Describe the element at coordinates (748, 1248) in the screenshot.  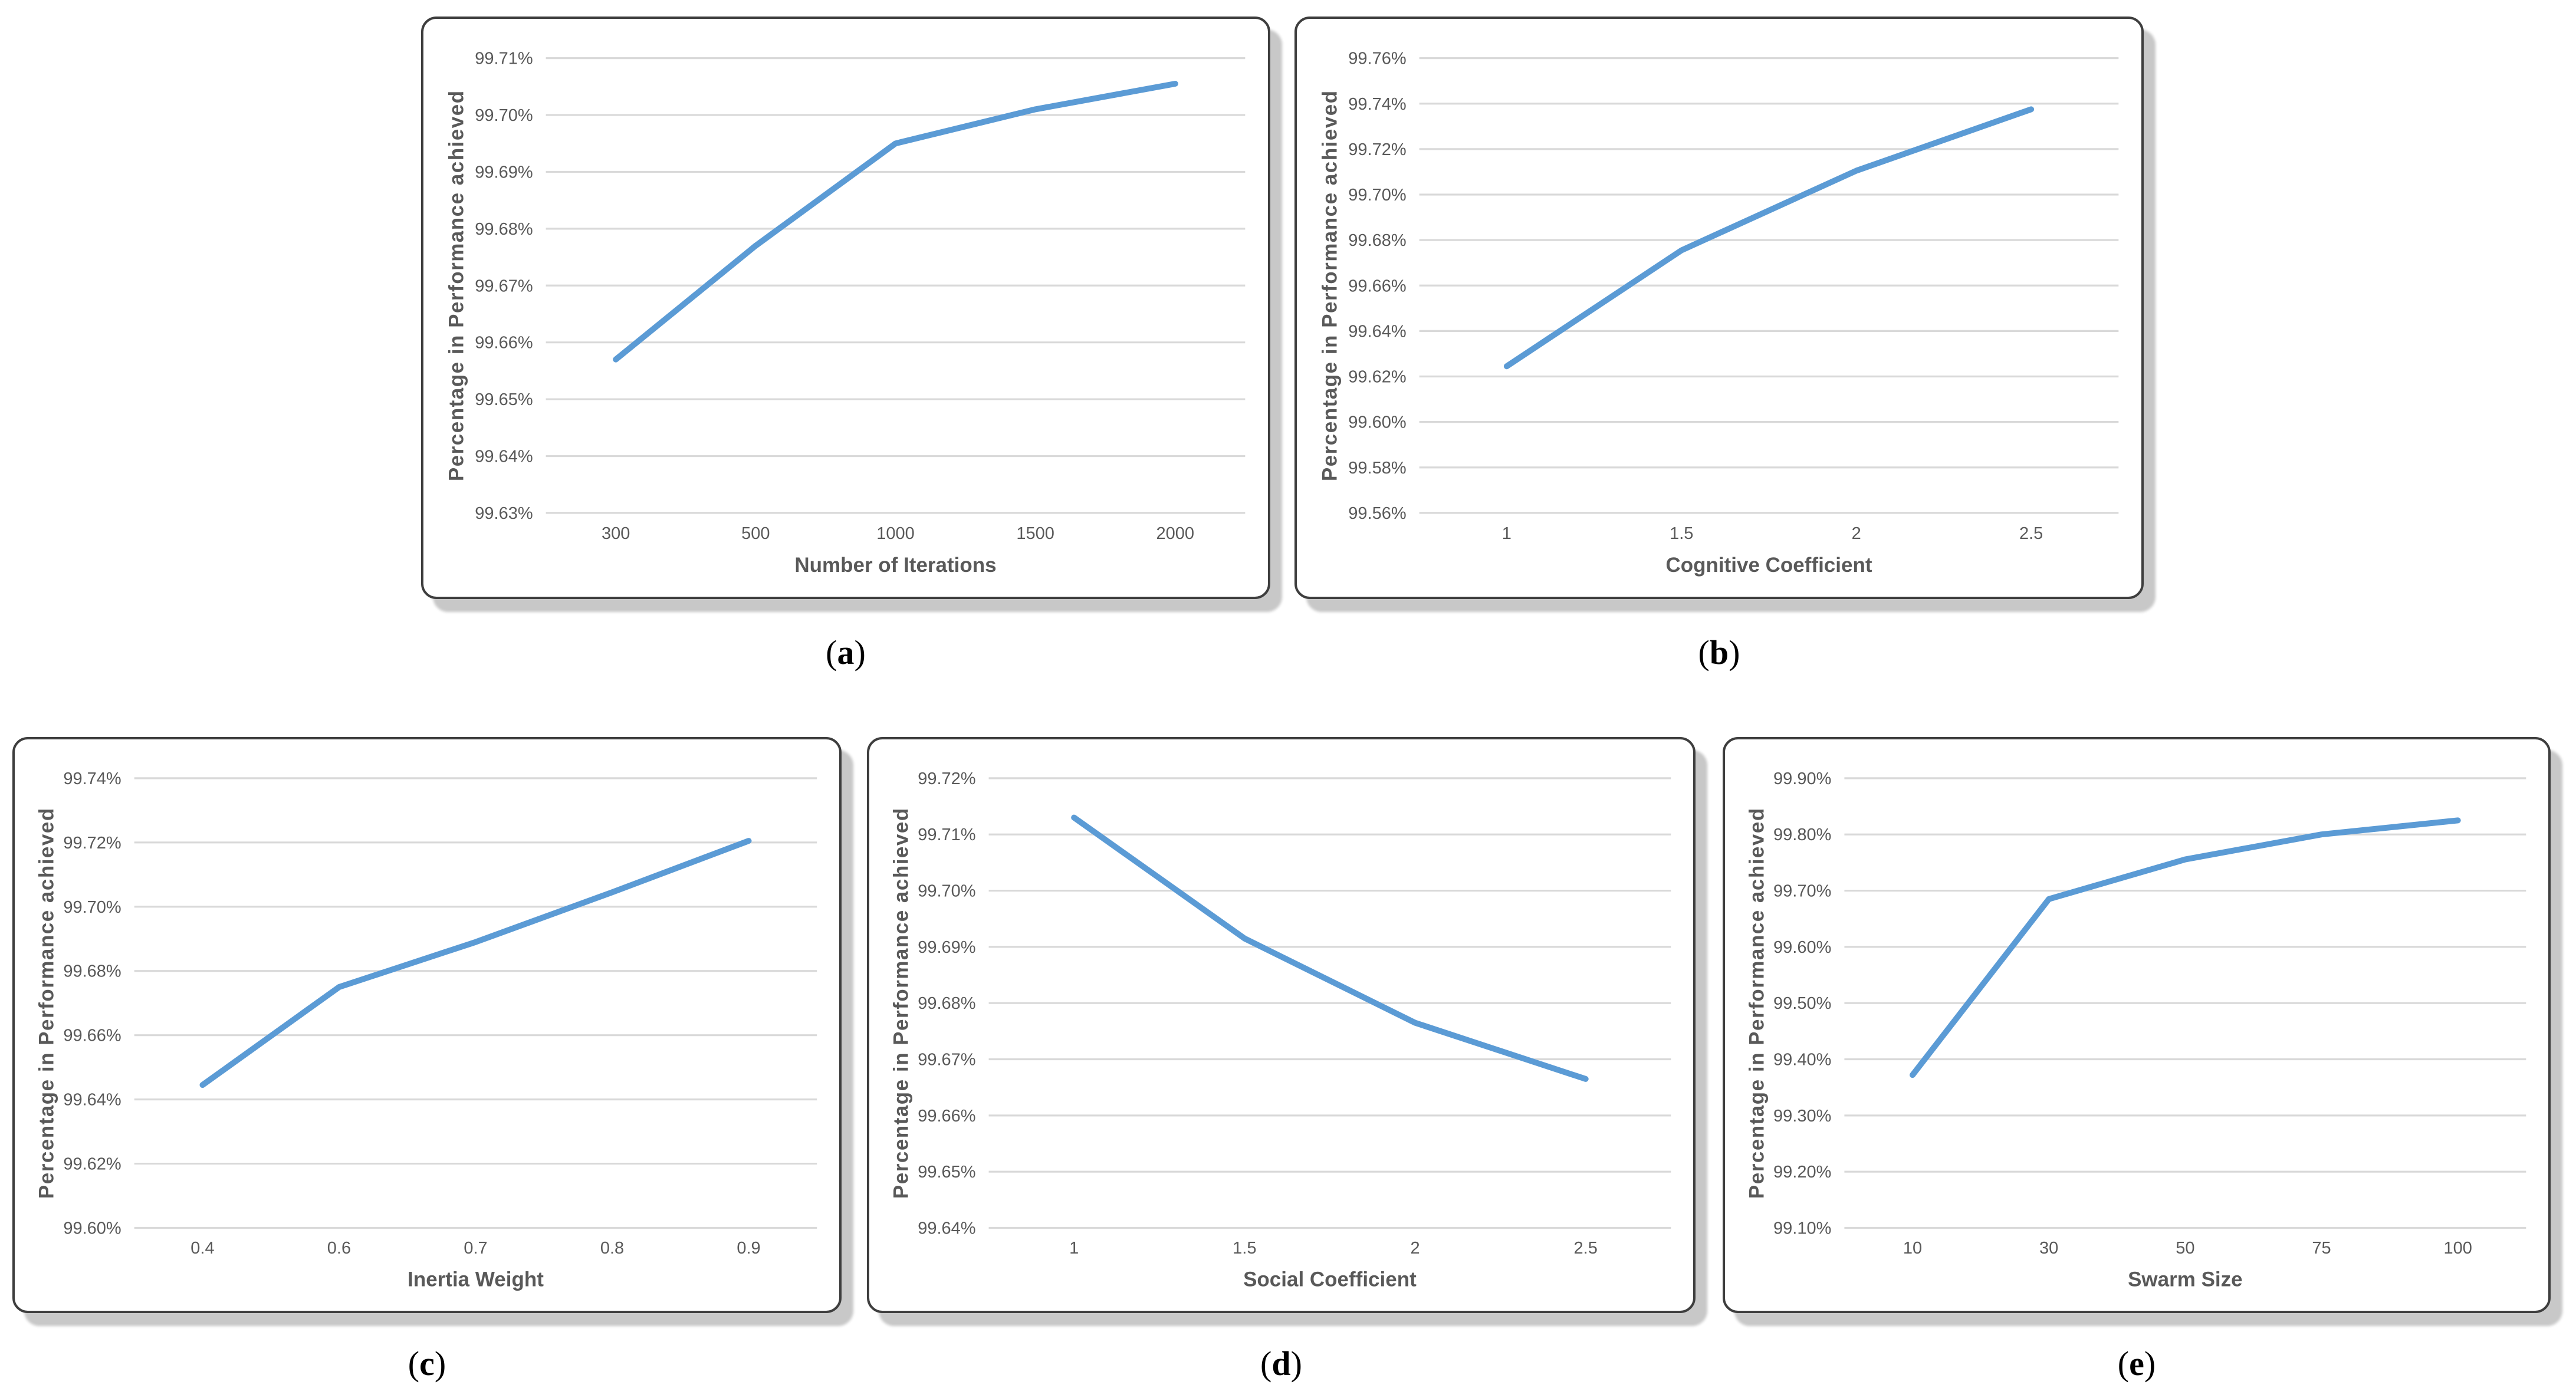
I see `x-tick-label: 0.9` at that location.